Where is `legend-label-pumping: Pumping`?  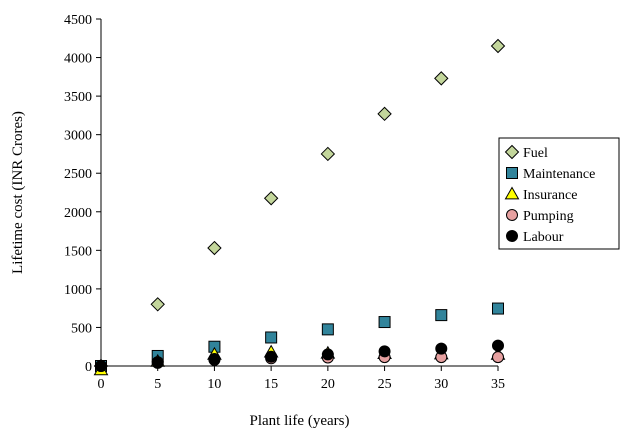
legend-label-pumping: Pumping is located at coordinates (548, 216).